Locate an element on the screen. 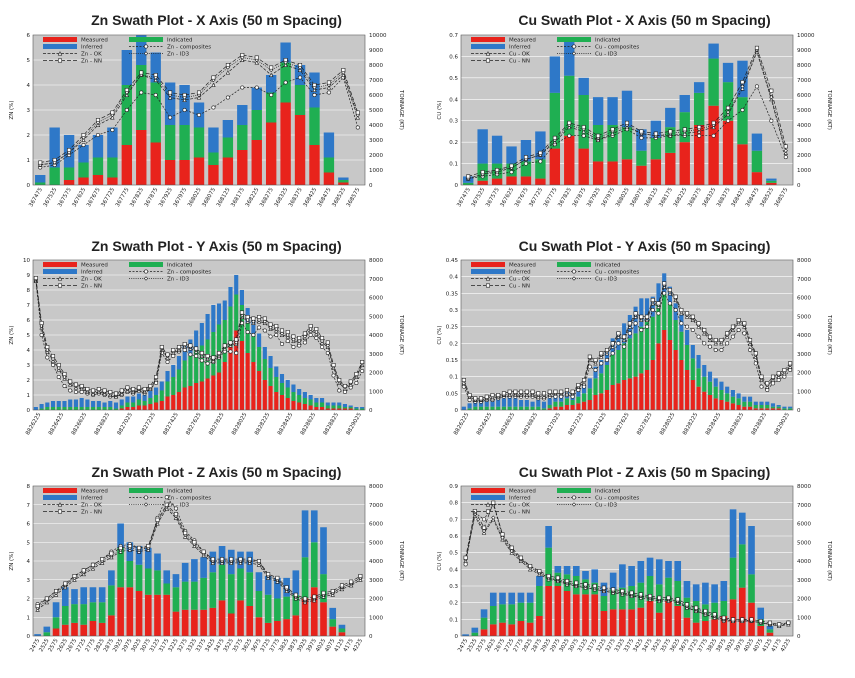 The height and width of the screenshot is (678, 855). legend-label: Zn - OK is located at coordinates (91, 506).